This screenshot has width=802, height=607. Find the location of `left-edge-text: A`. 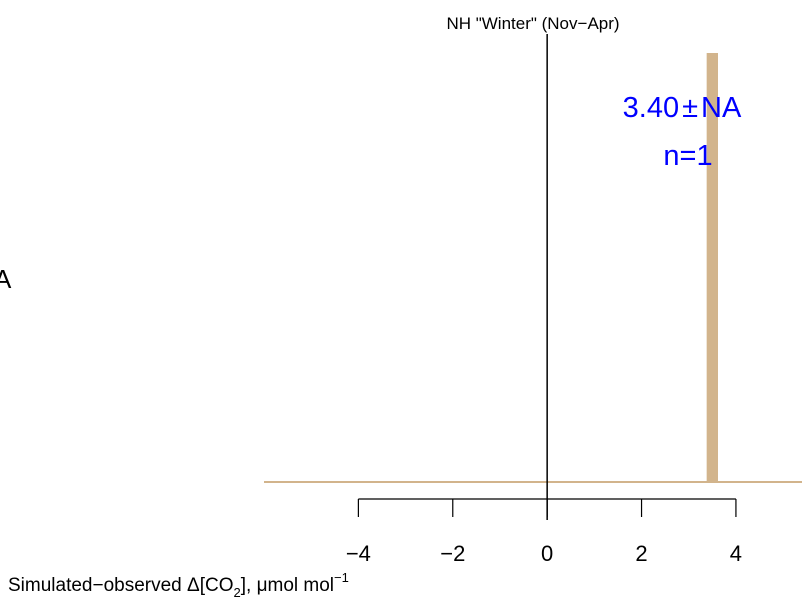

left-edge-text: A is located at coordinates (6, 279).